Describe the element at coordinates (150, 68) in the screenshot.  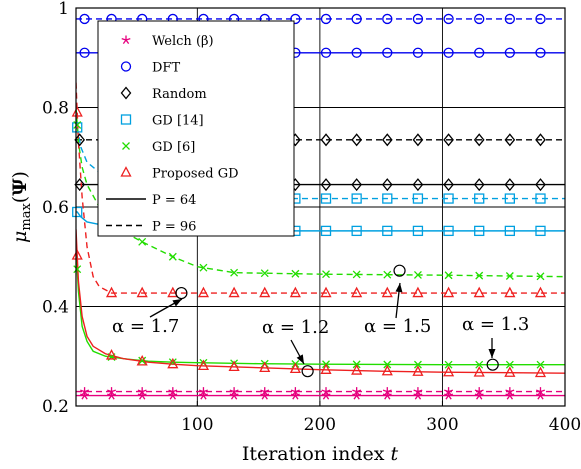
I see `legend-entry: DFT` at that location.